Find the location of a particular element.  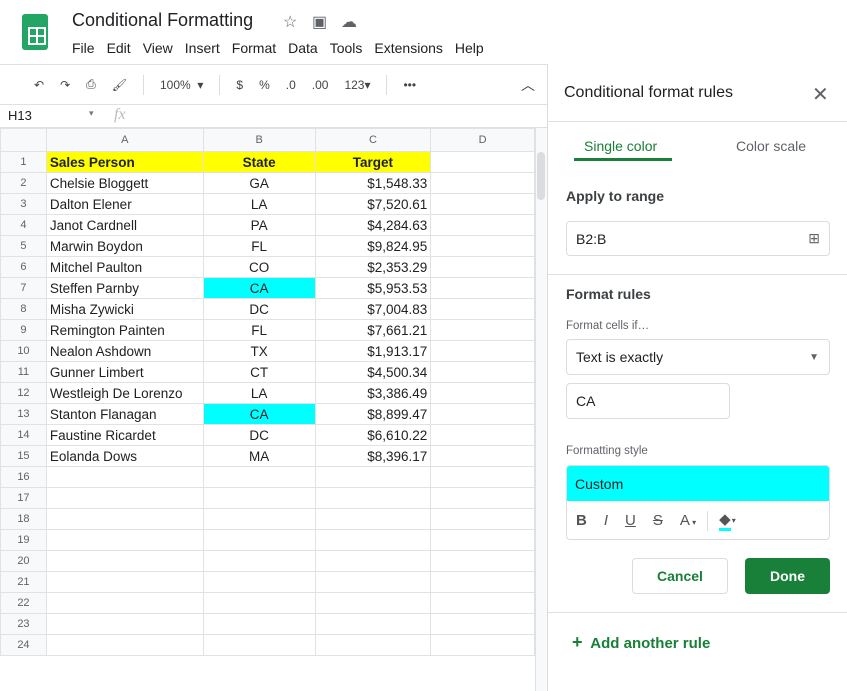

vertical-scrollbar is located at coordinates (541, 409).